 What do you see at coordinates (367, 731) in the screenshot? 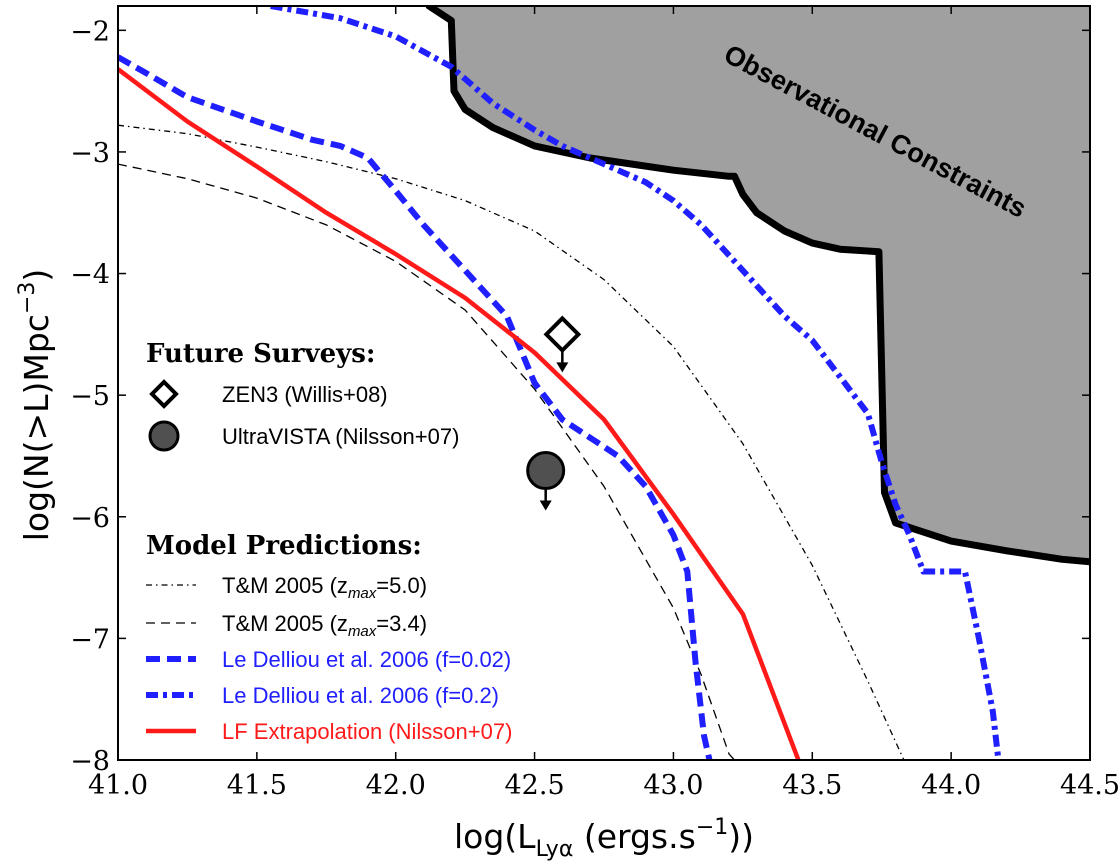
I see `legend-lf-label: LF Extrapolation (Nilsson+07)` at bounding box center [367, 731].